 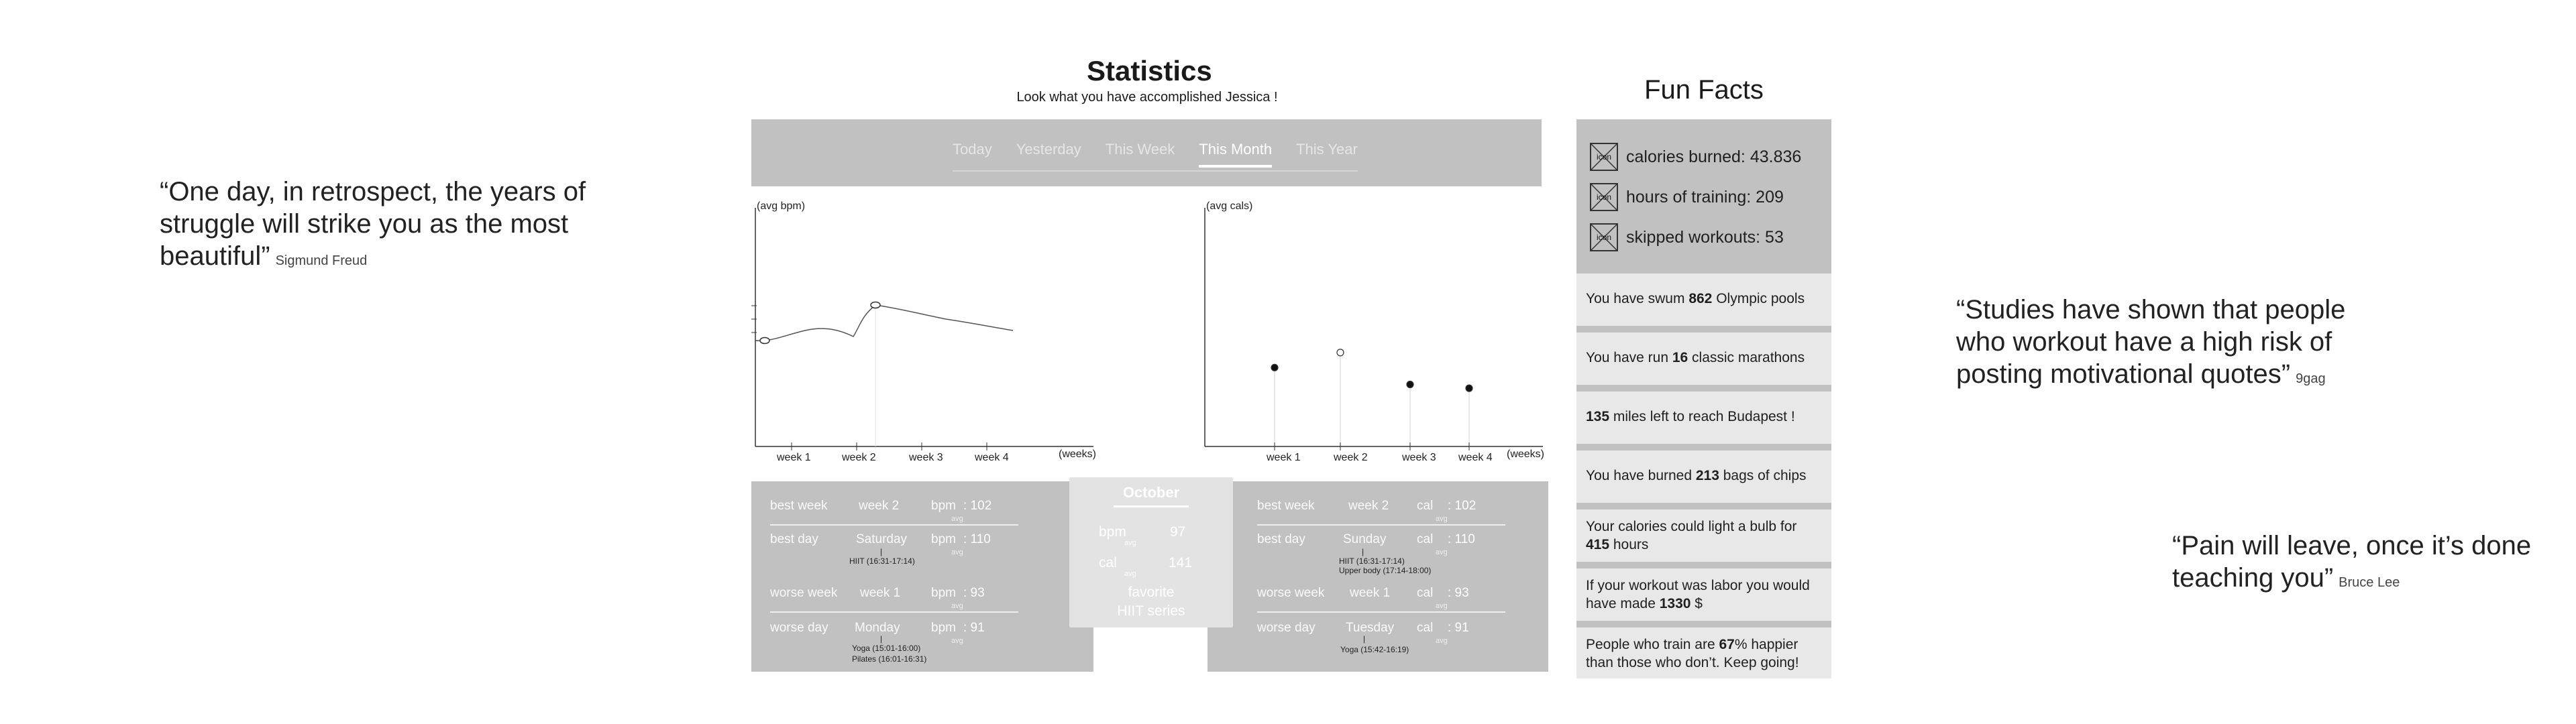 I want to click on tab-today: Today, so click(x=972, y=149).